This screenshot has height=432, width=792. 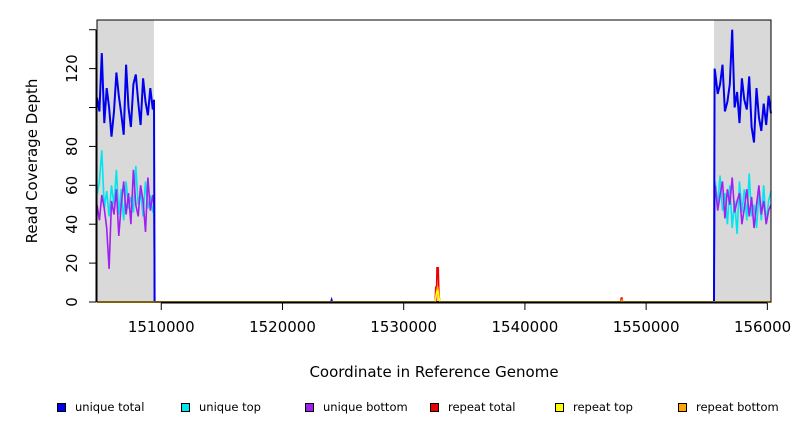 I want to click on legend-item: unique top, so click(x=221, y=407).